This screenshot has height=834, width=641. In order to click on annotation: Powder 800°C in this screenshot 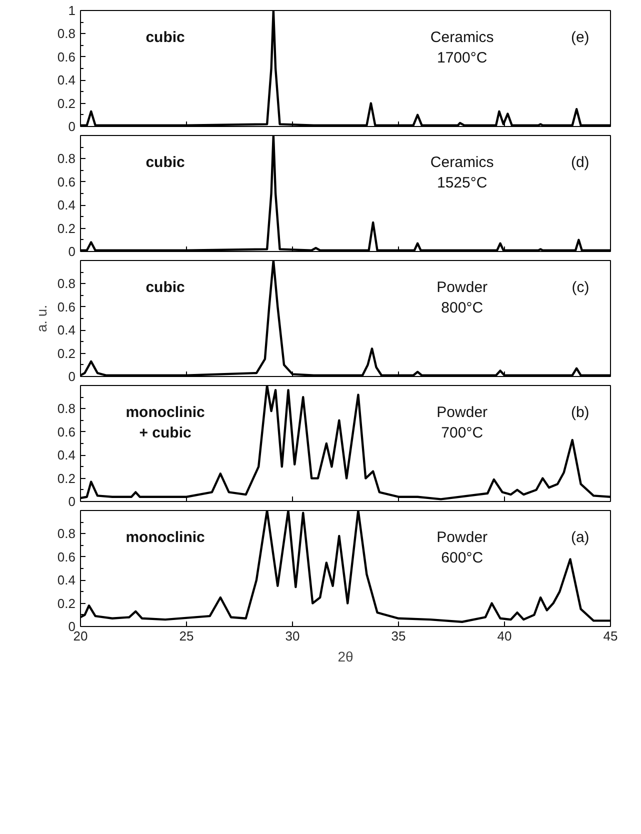, I will do `click(462, 297)`.